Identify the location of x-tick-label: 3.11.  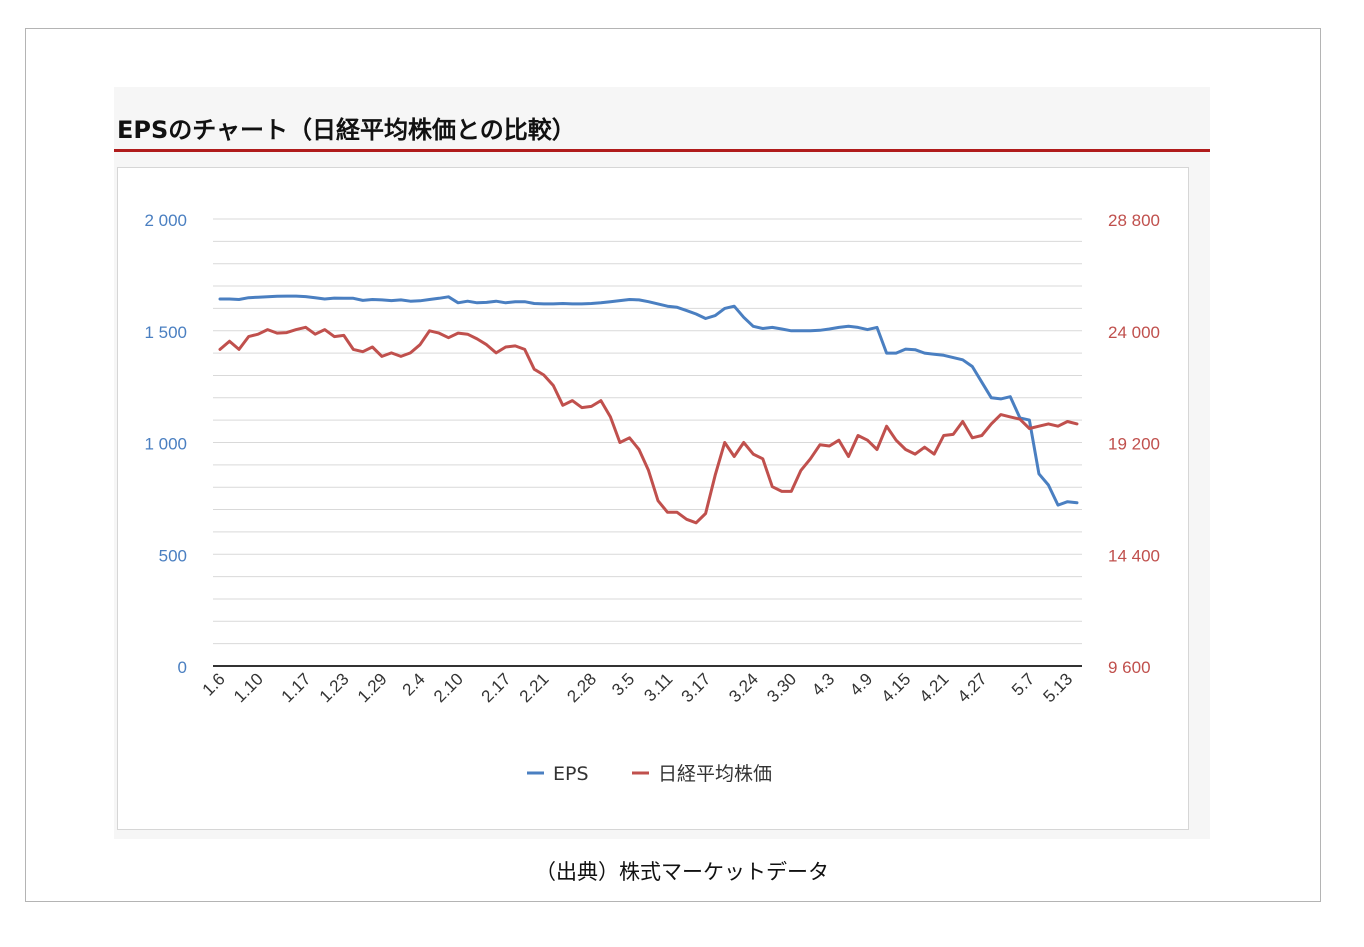
(658, 687).